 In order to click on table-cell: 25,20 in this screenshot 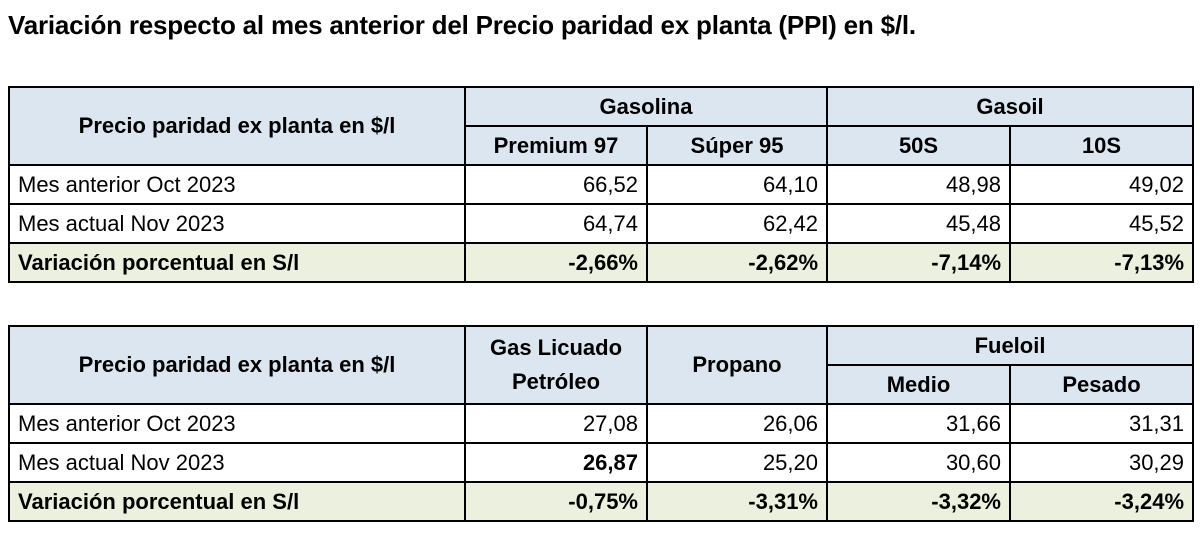, I will do `click(737, 462)`.